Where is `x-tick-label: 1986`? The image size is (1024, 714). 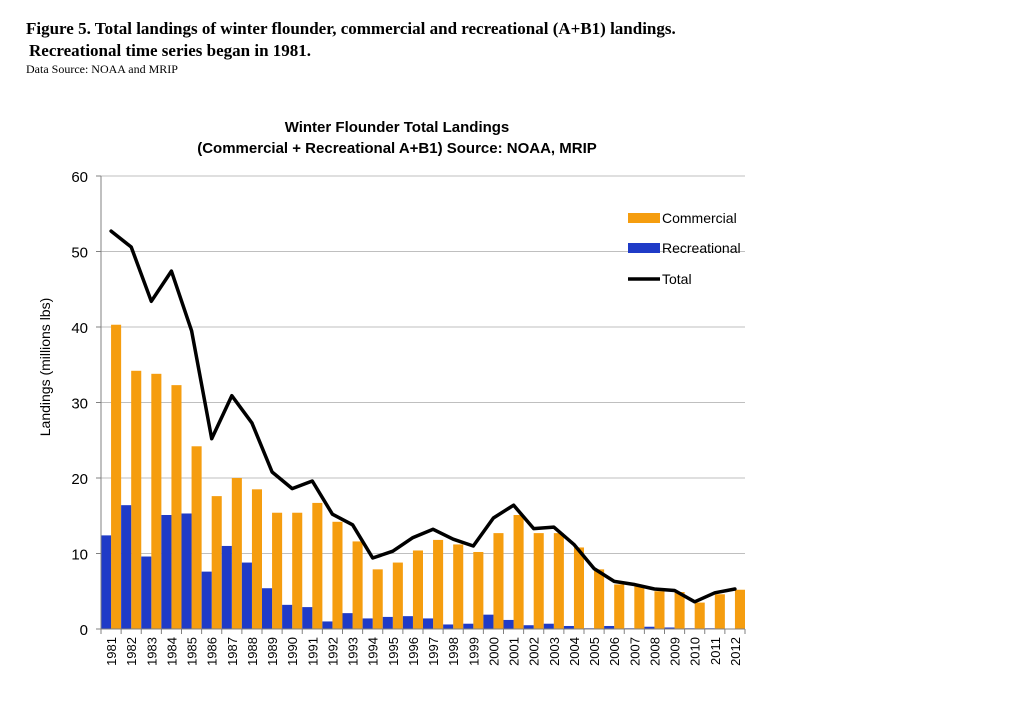 x-tick-label: 1986 is located at coordinates (212, 651).